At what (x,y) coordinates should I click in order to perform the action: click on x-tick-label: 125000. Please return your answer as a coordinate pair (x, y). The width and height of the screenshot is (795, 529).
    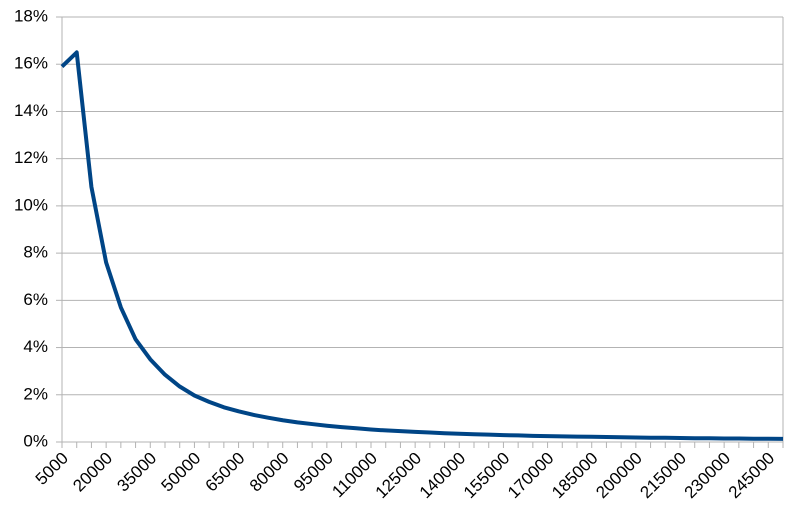
    Looking at the image, I should click on (399, 476).